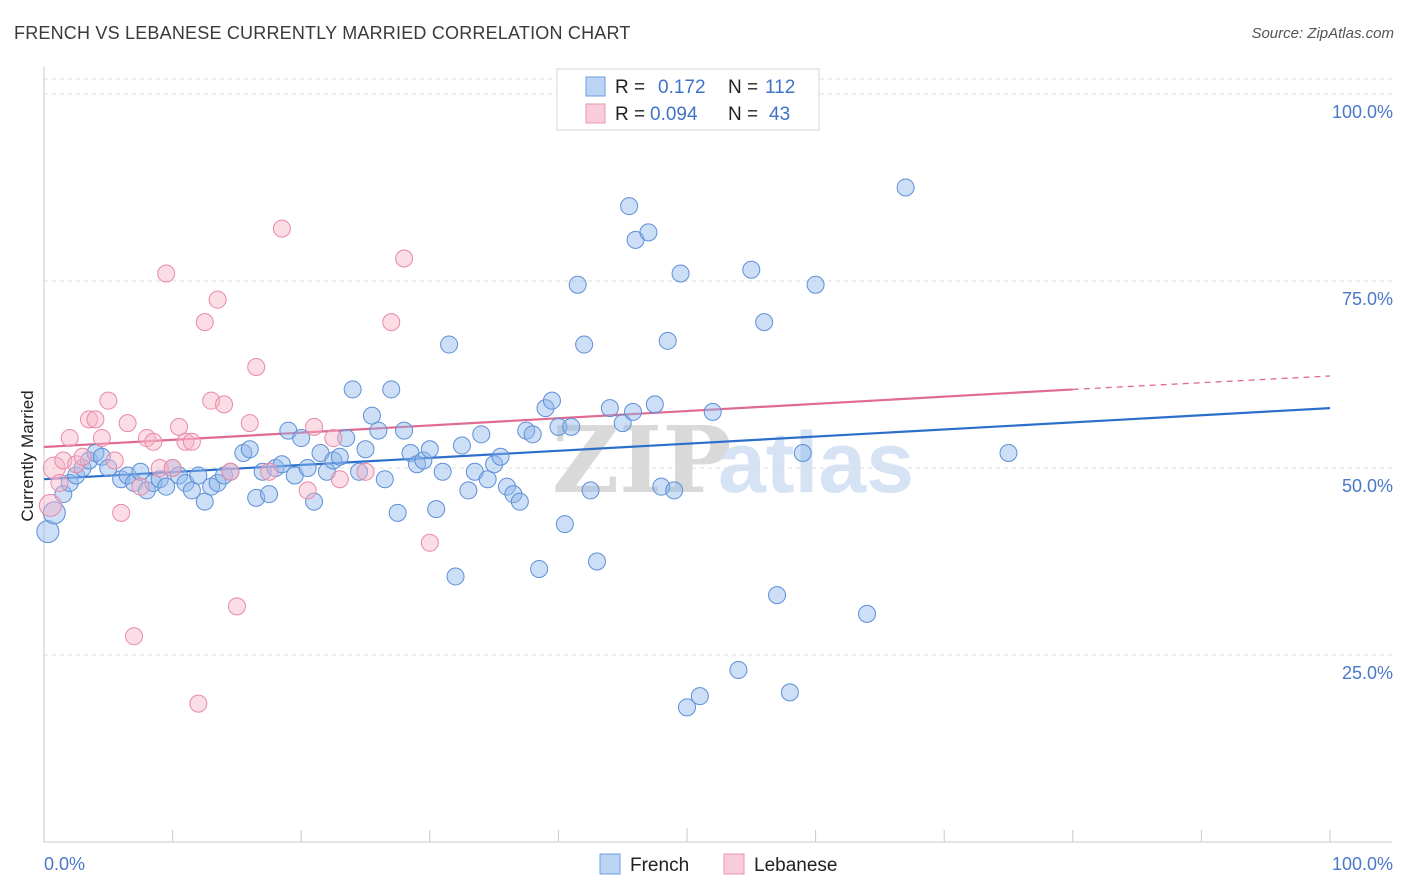  Describe the element at coordinates (610, 864) in the screenshot. I see `series-legend-swatch-french` at that location.